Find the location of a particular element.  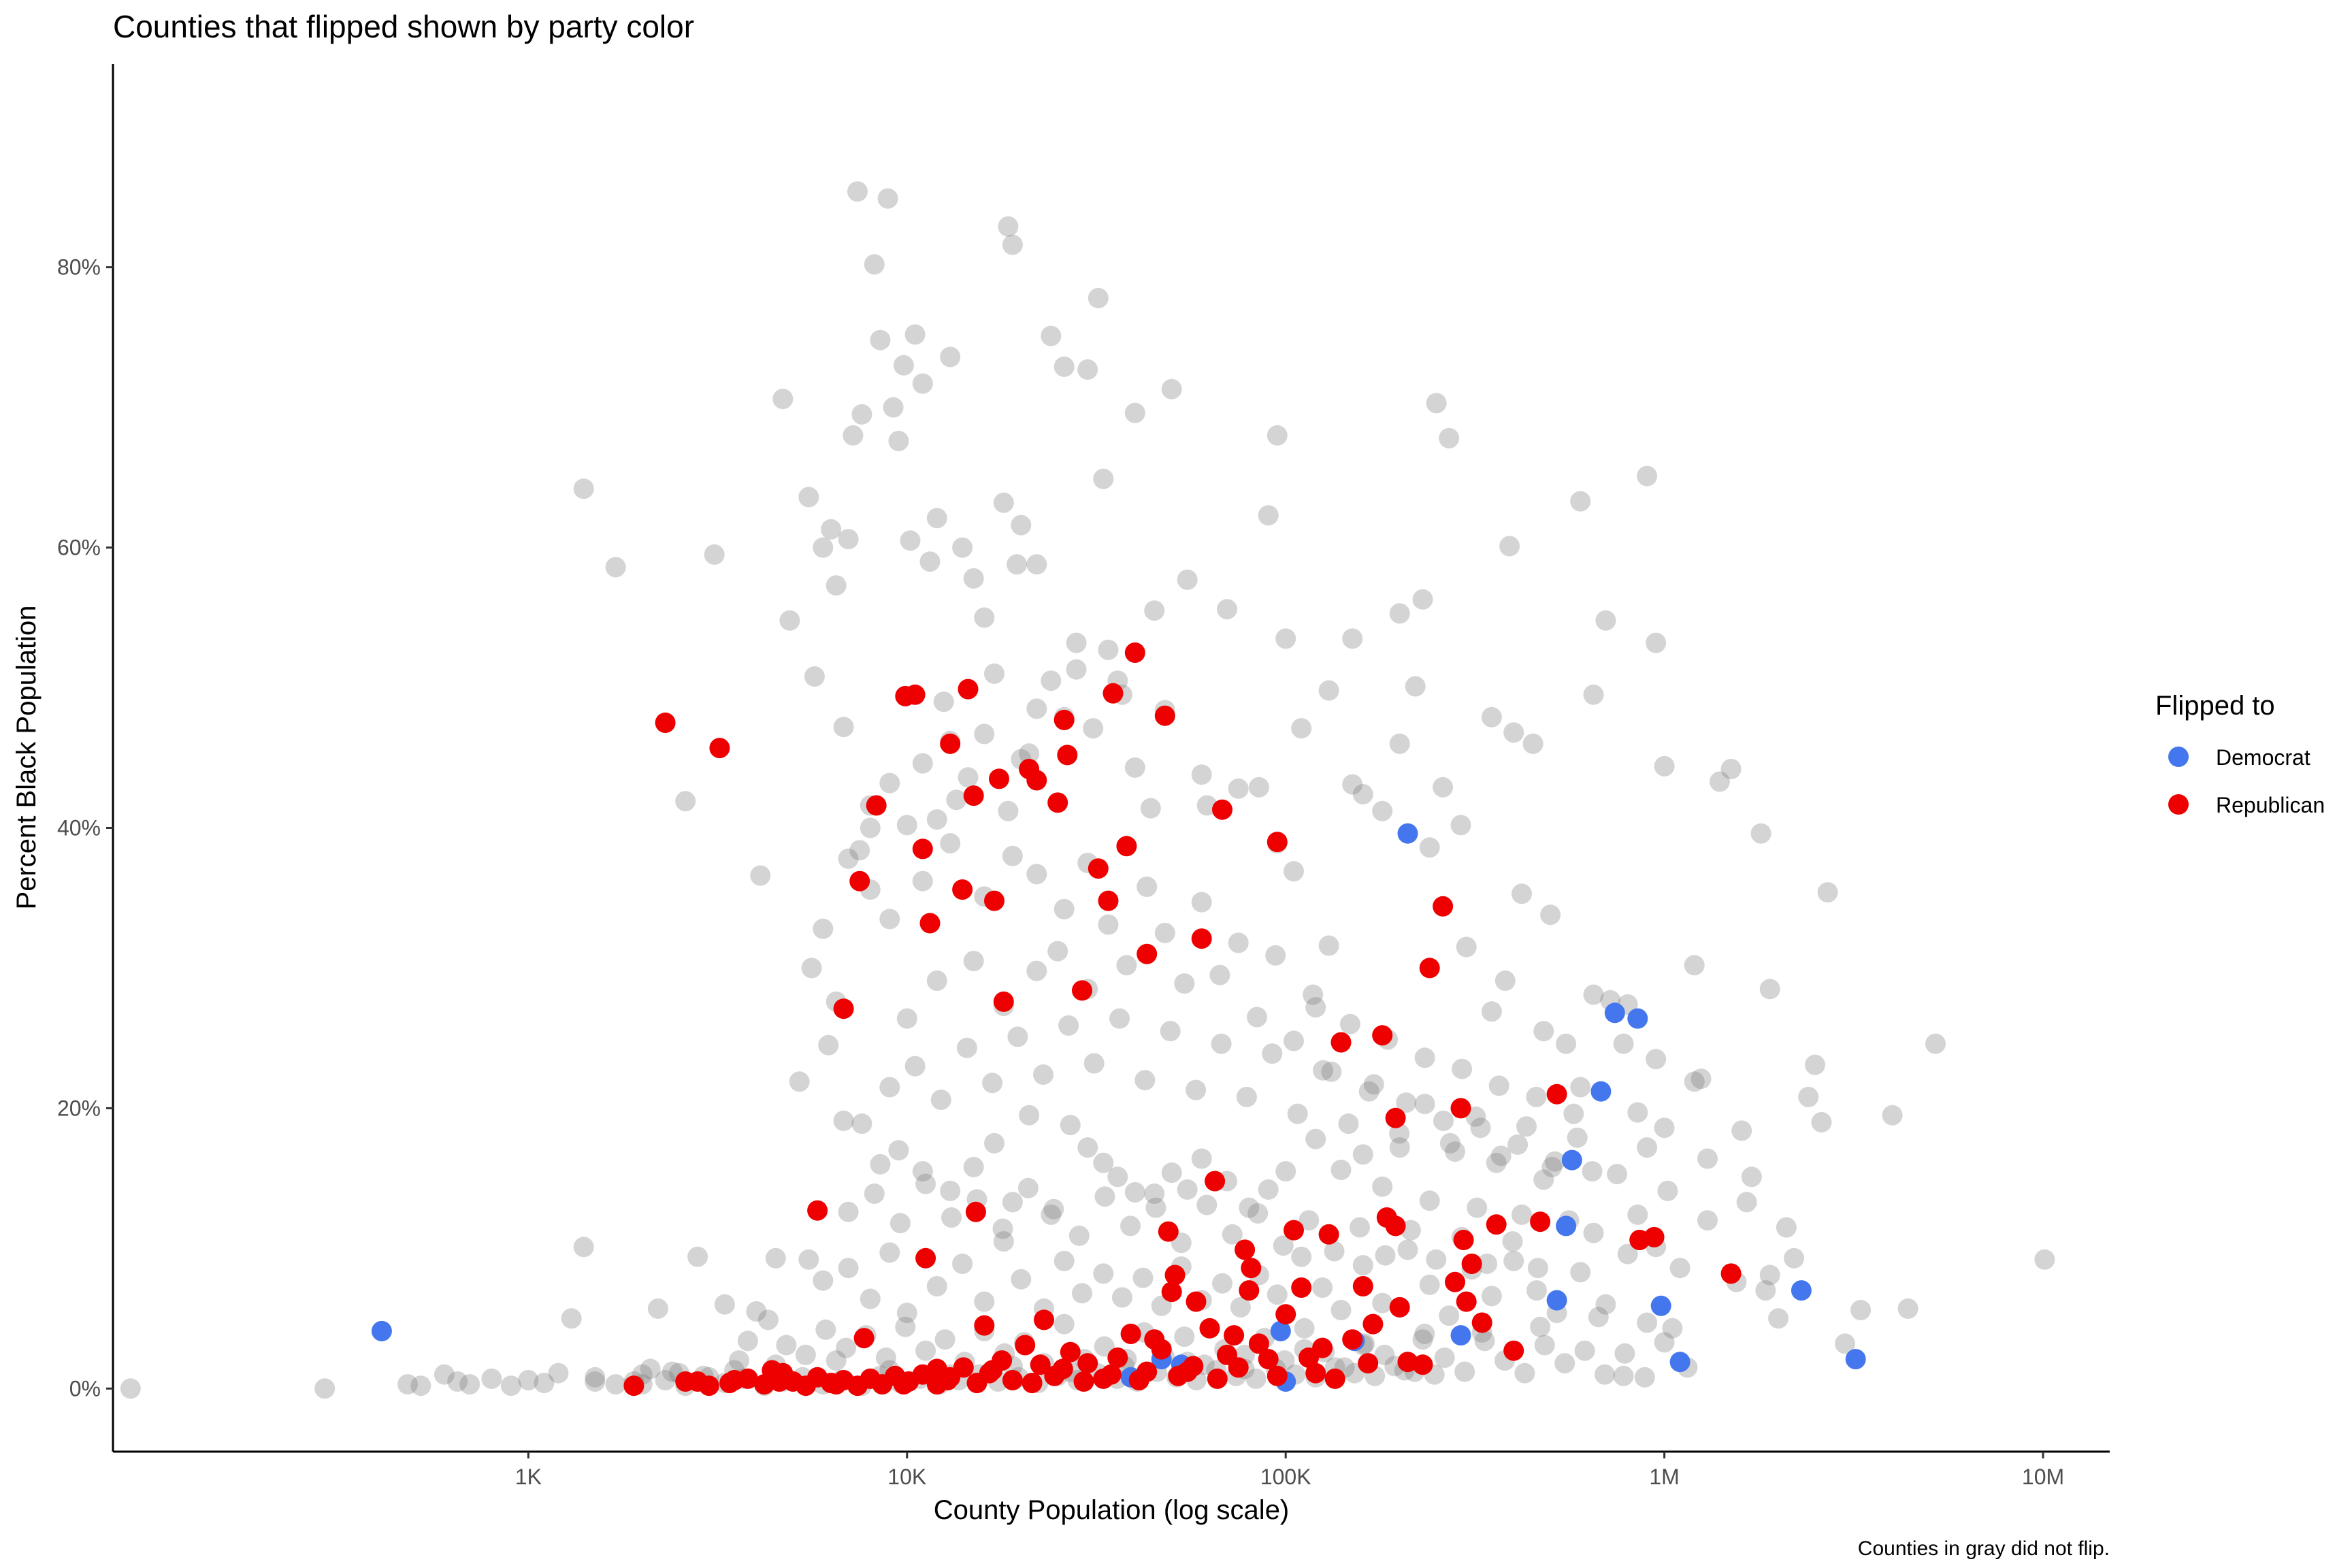

point-democrat is located at coordinates (1660, 1306).